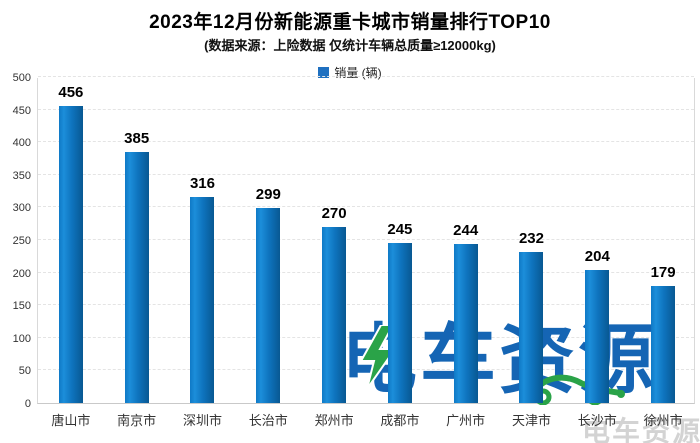 Image resolution: width=700 pixels, height=443 pixels. Describe the element at coordinates (663, 253) in the screenshot. I see `bar-slot: 179 徐州市` at that location.